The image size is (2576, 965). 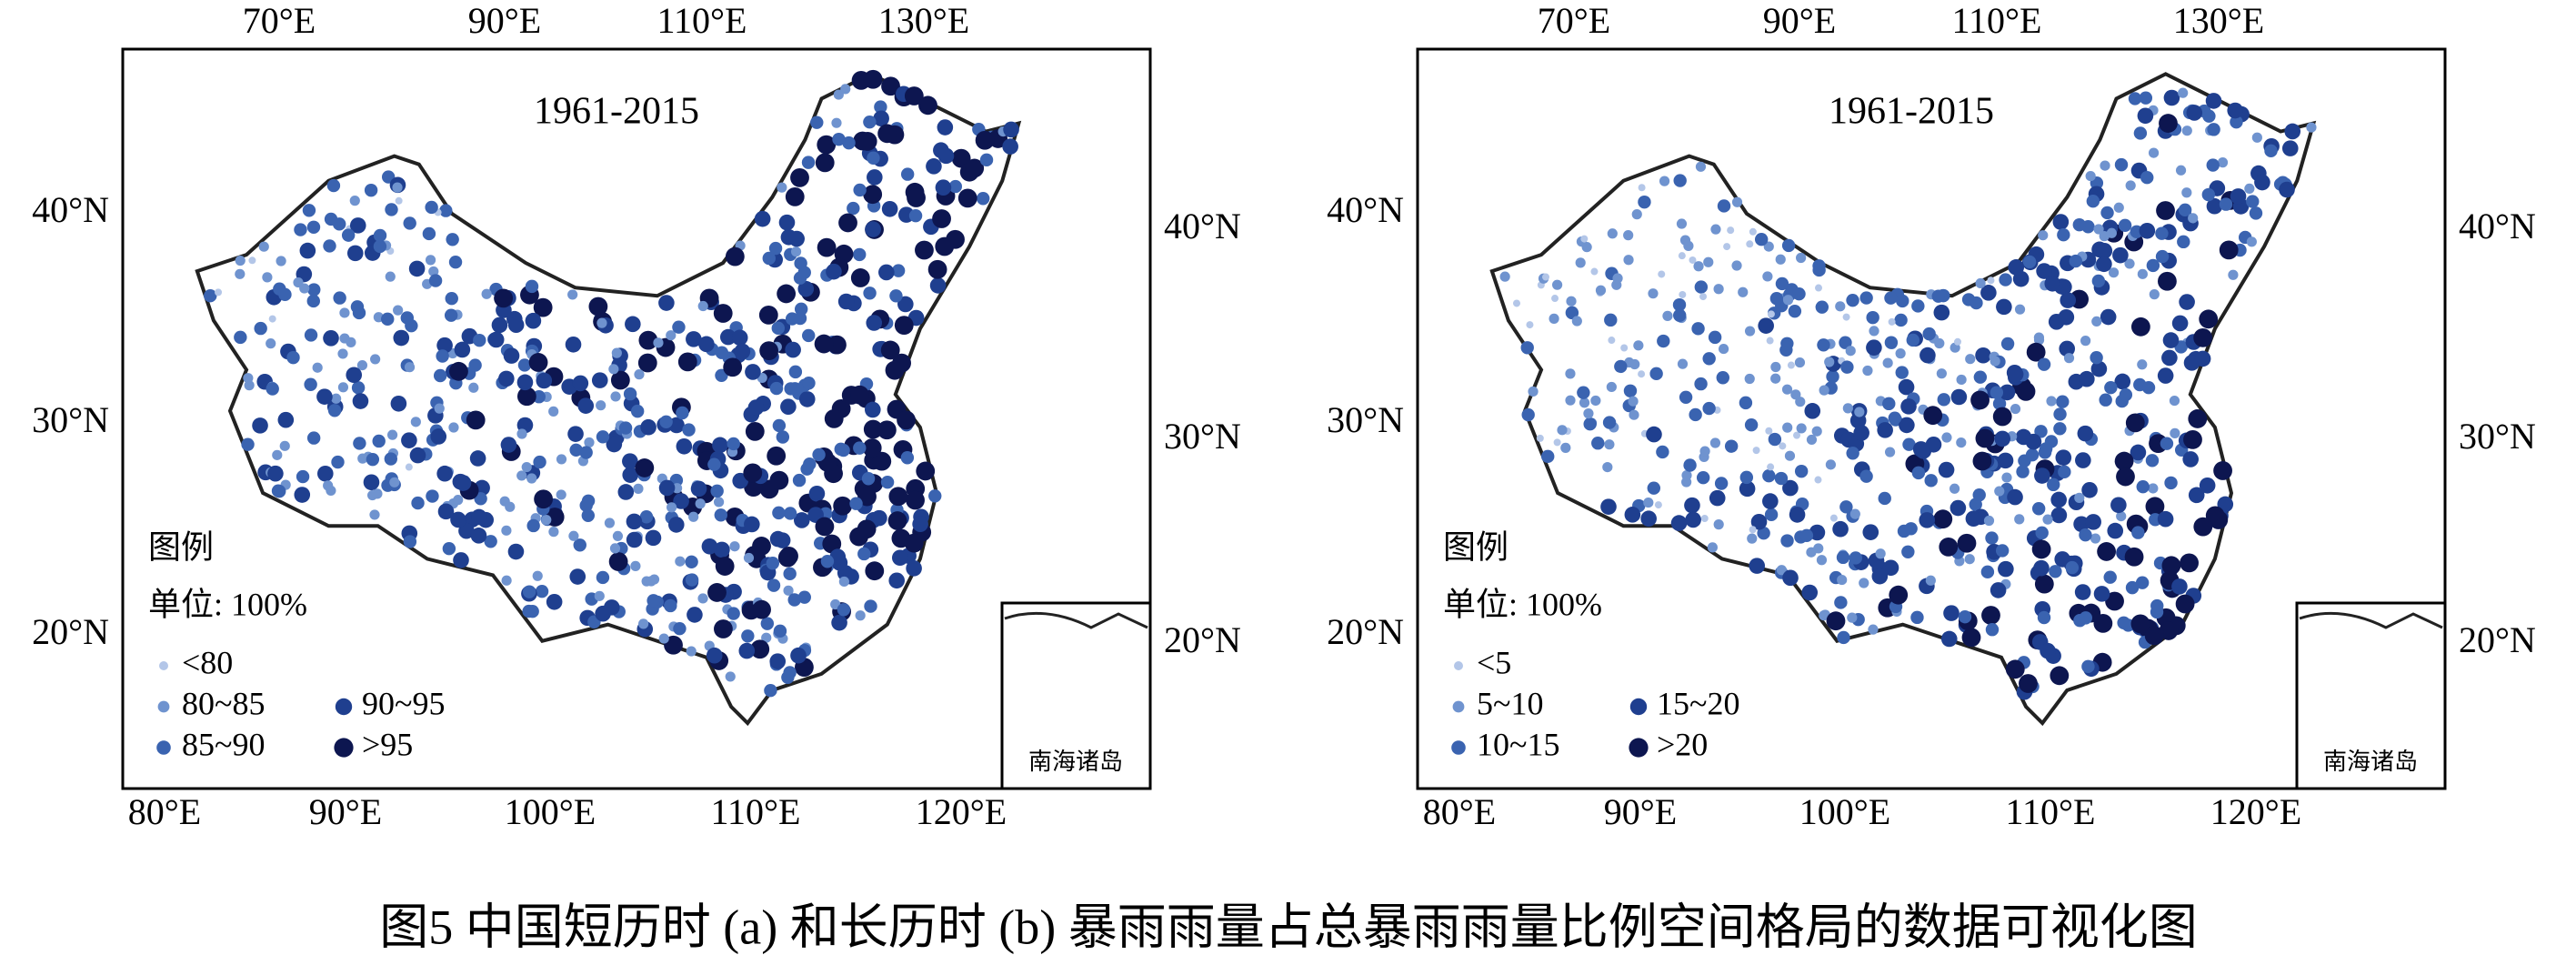 What do you see at coordinates (345, 811) in the screenshot?
I see `bottom-lon-label: 90°E` at bounding box center [345, 811].